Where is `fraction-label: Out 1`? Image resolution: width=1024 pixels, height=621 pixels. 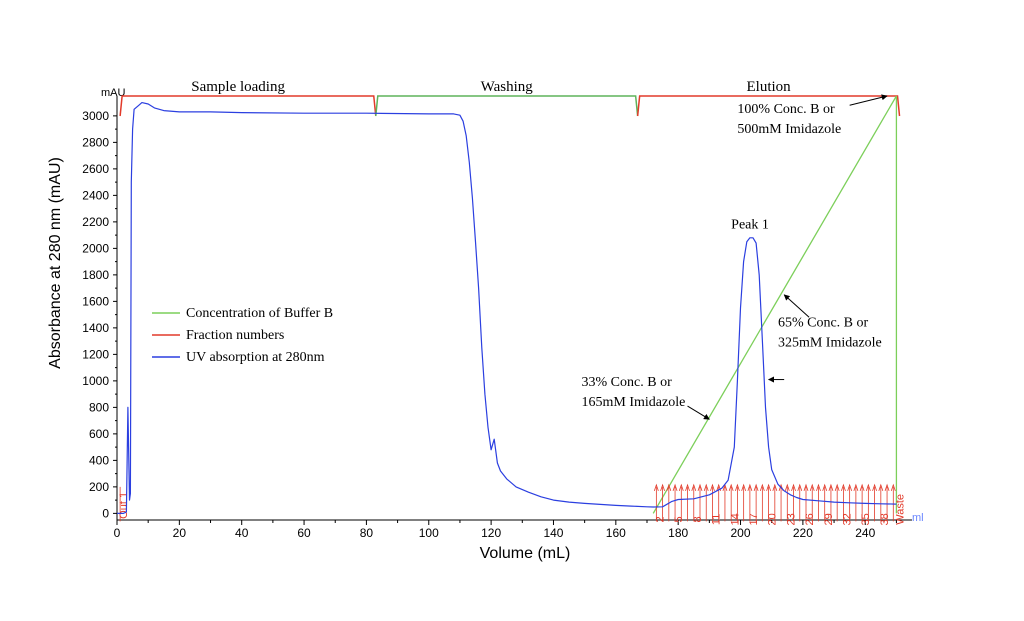
fraction-label: Out 1 is located at coordinates (124, 505).